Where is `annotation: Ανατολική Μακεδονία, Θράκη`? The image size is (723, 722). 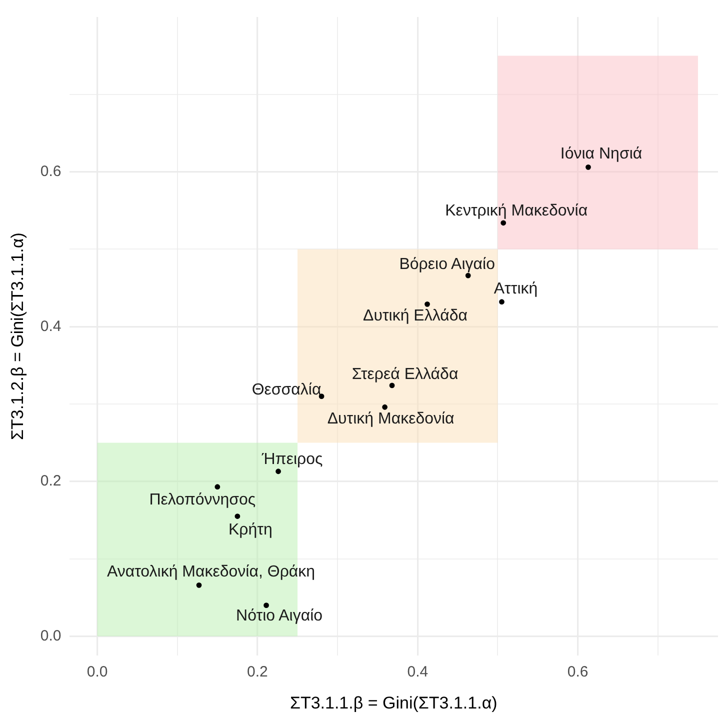 annotation: Ανατολική Μακεδονία, Θράκη is located at coordinates (211, 572).